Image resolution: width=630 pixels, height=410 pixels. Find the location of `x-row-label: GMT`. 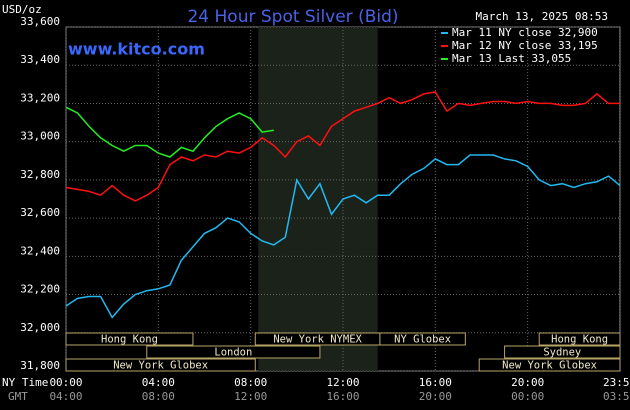

x-row-label: GMT is located at coordinates (18, 396).